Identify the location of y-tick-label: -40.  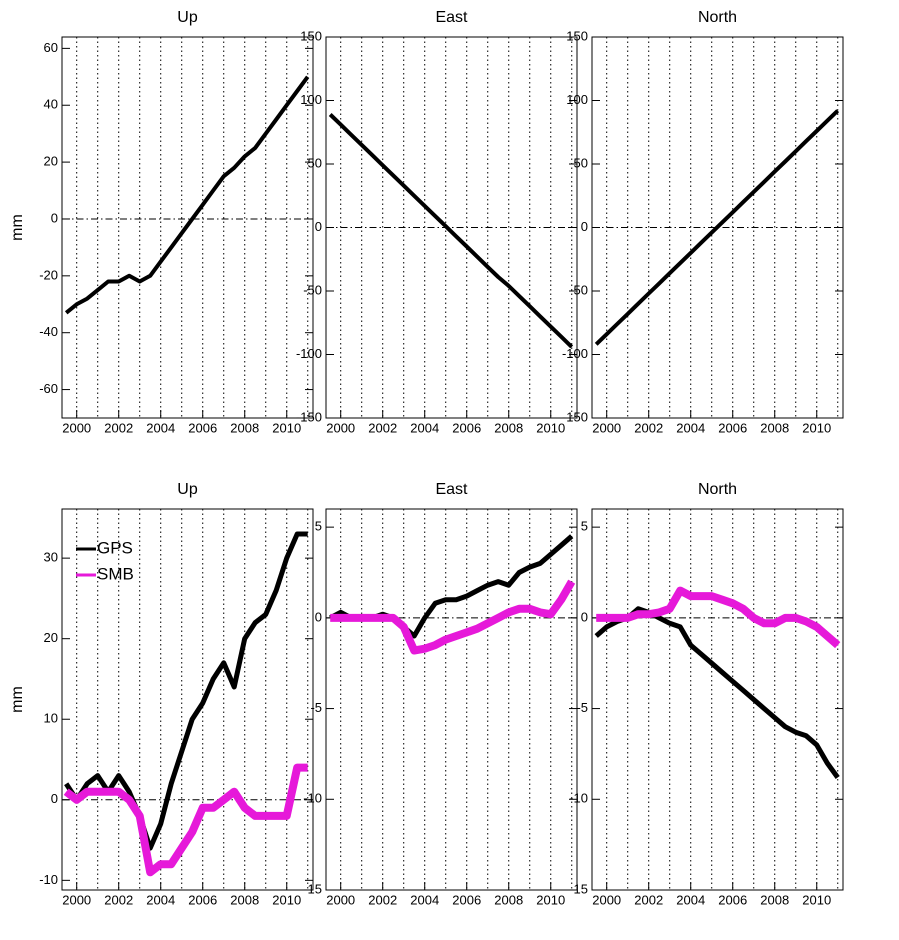
(48, 331).